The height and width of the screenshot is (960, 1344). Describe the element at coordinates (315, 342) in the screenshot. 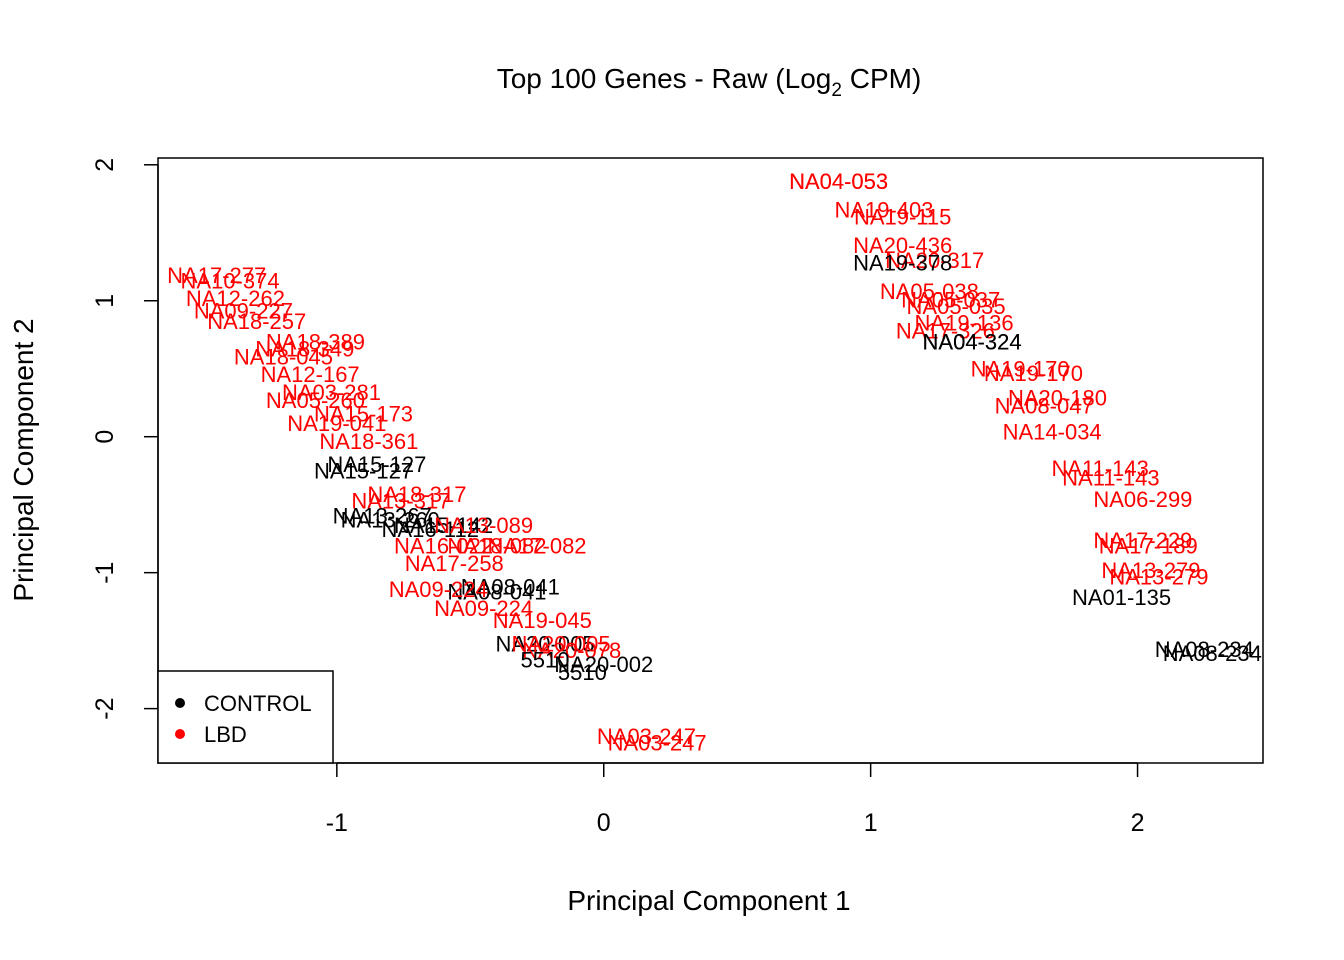

I see `point-label: NA18-389` at that location.